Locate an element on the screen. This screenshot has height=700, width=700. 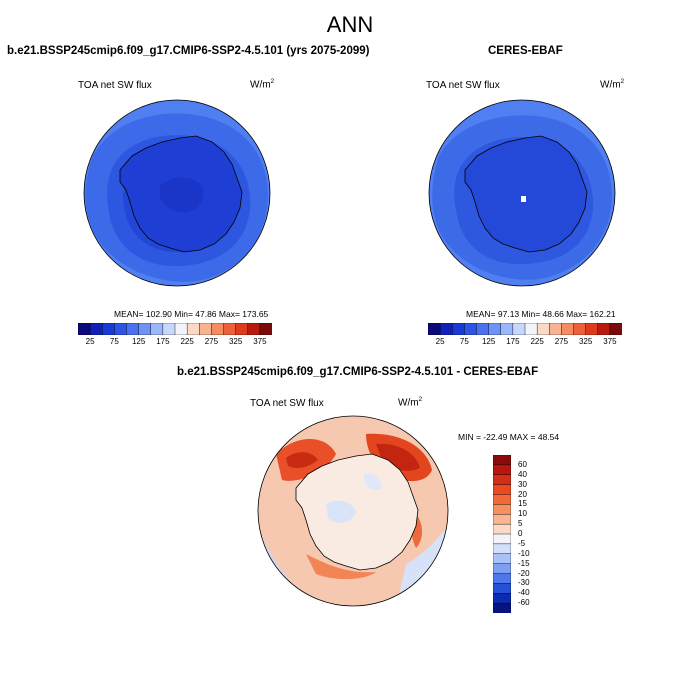
diff-units-label: W/m2 is located at coordinates (410, 402).